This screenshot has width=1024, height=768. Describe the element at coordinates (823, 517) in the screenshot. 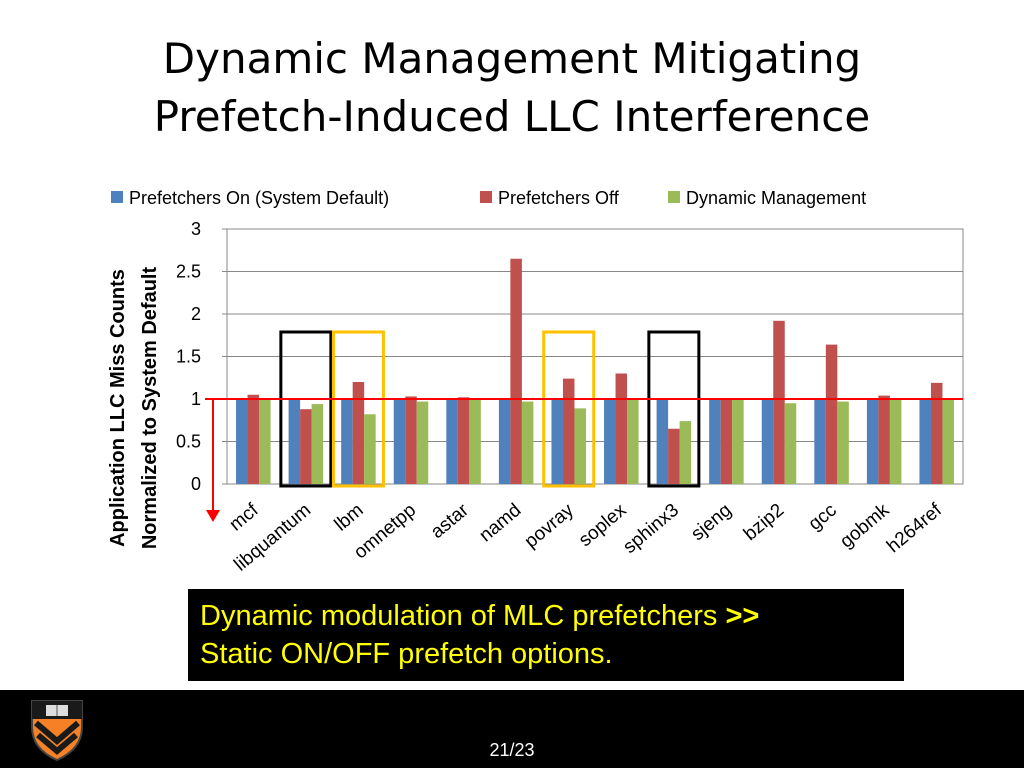

I see `x-tick-label: gcc` at that location.